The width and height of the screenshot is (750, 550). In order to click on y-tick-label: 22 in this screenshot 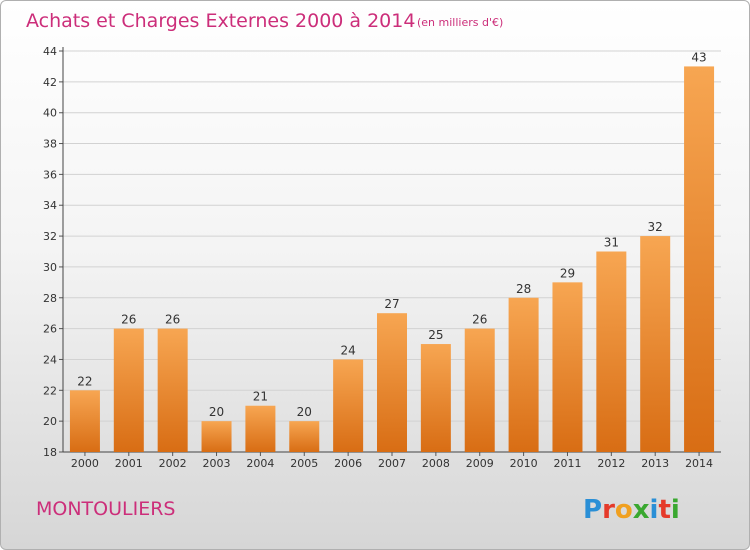, I will do `click(50, 390)`.